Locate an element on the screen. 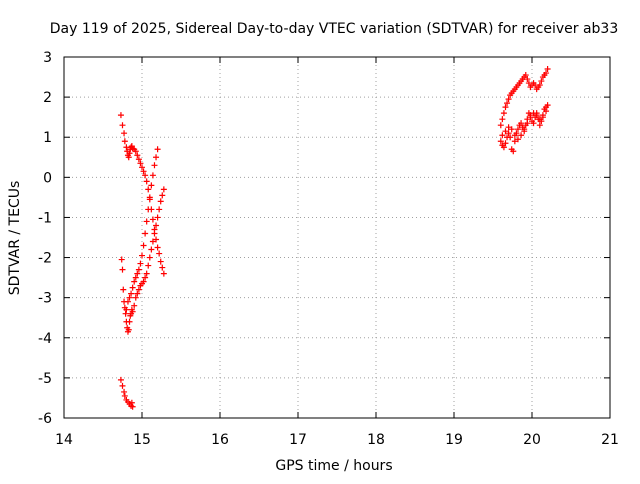 The width and height of the screenshot is (640, 484). x-tick-label: 16 is located at coordinates (220, 440).